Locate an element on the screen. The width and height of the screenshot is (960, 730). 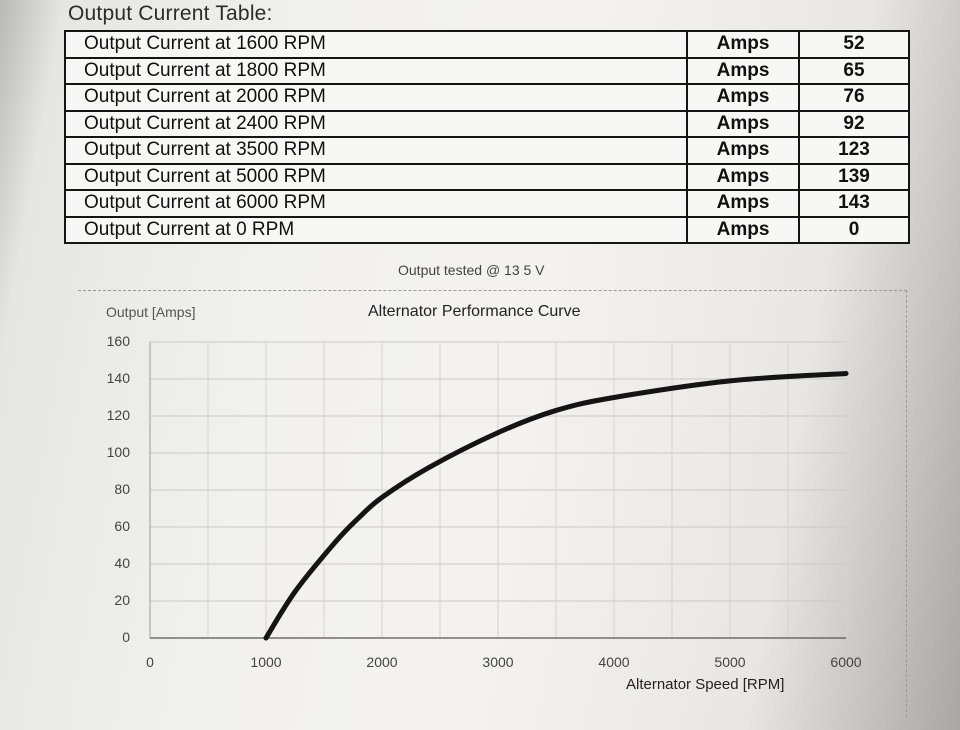
x-tick-label: 2000 is located at coordinates (382, 662).